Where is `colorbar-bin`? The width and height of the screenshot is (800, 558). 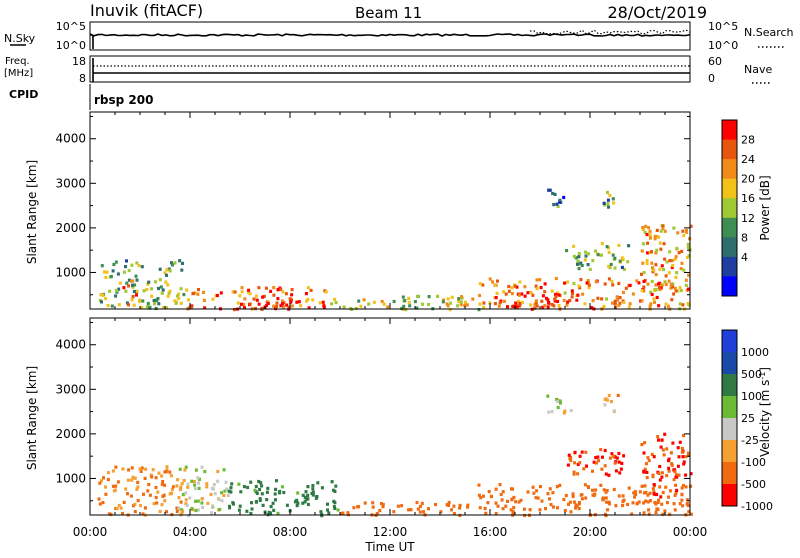
colorbar-bin is located at coordinates (729, 451).